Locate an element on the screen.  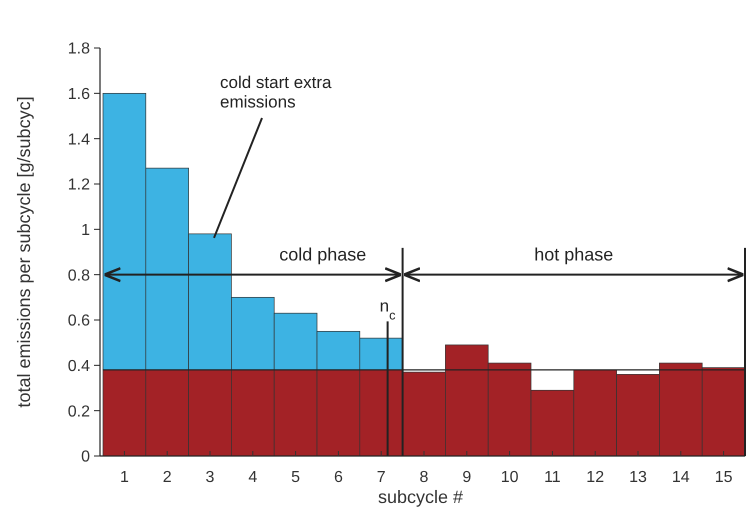
x-tick-label: 8 is located at coordinates (424, 477).